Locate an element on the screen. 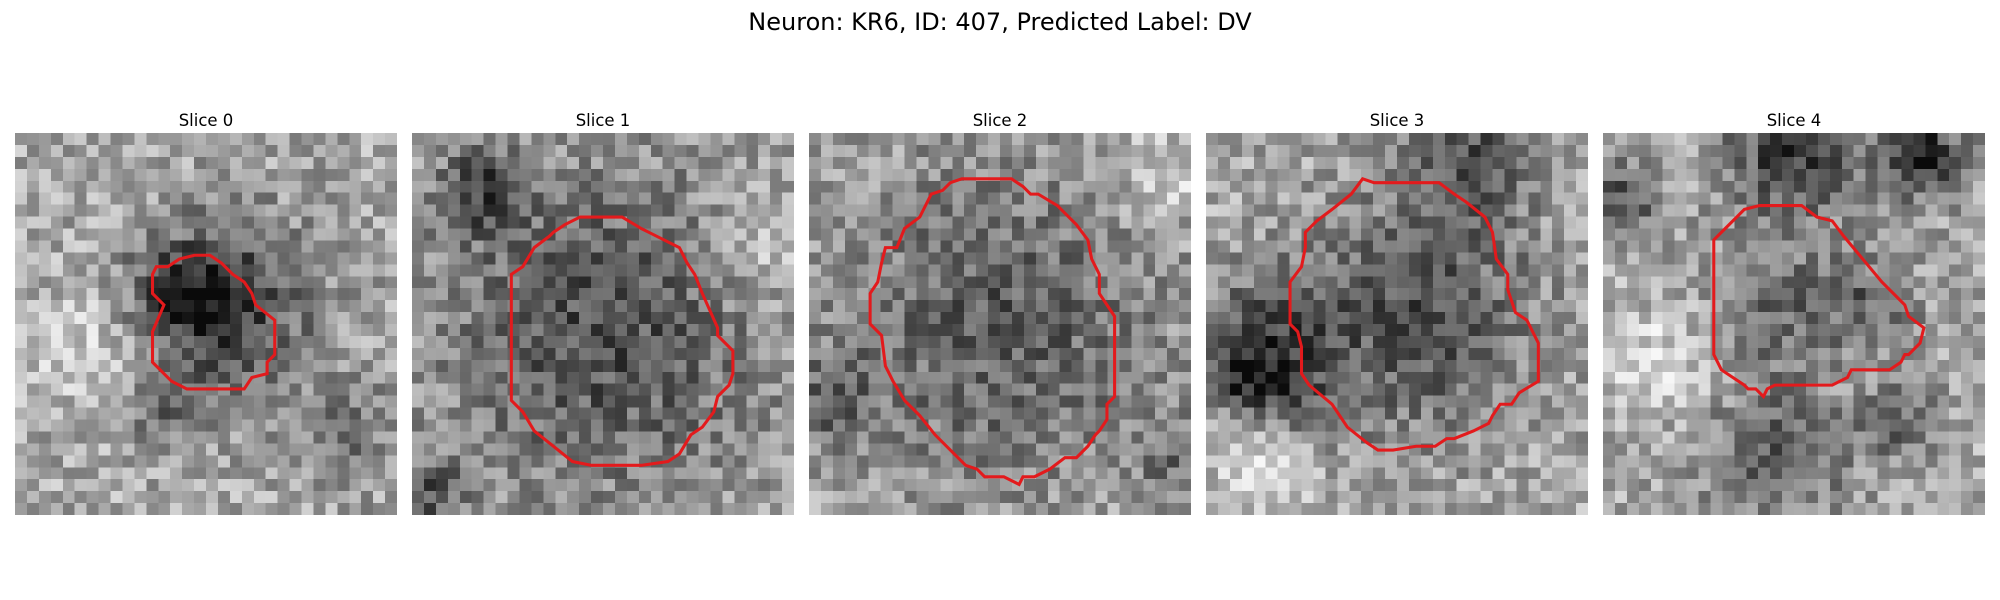 The height and width of the screenshot is (600, 2000). slice-panel-3: Slice 3 is located at coordinates (1397, 312).